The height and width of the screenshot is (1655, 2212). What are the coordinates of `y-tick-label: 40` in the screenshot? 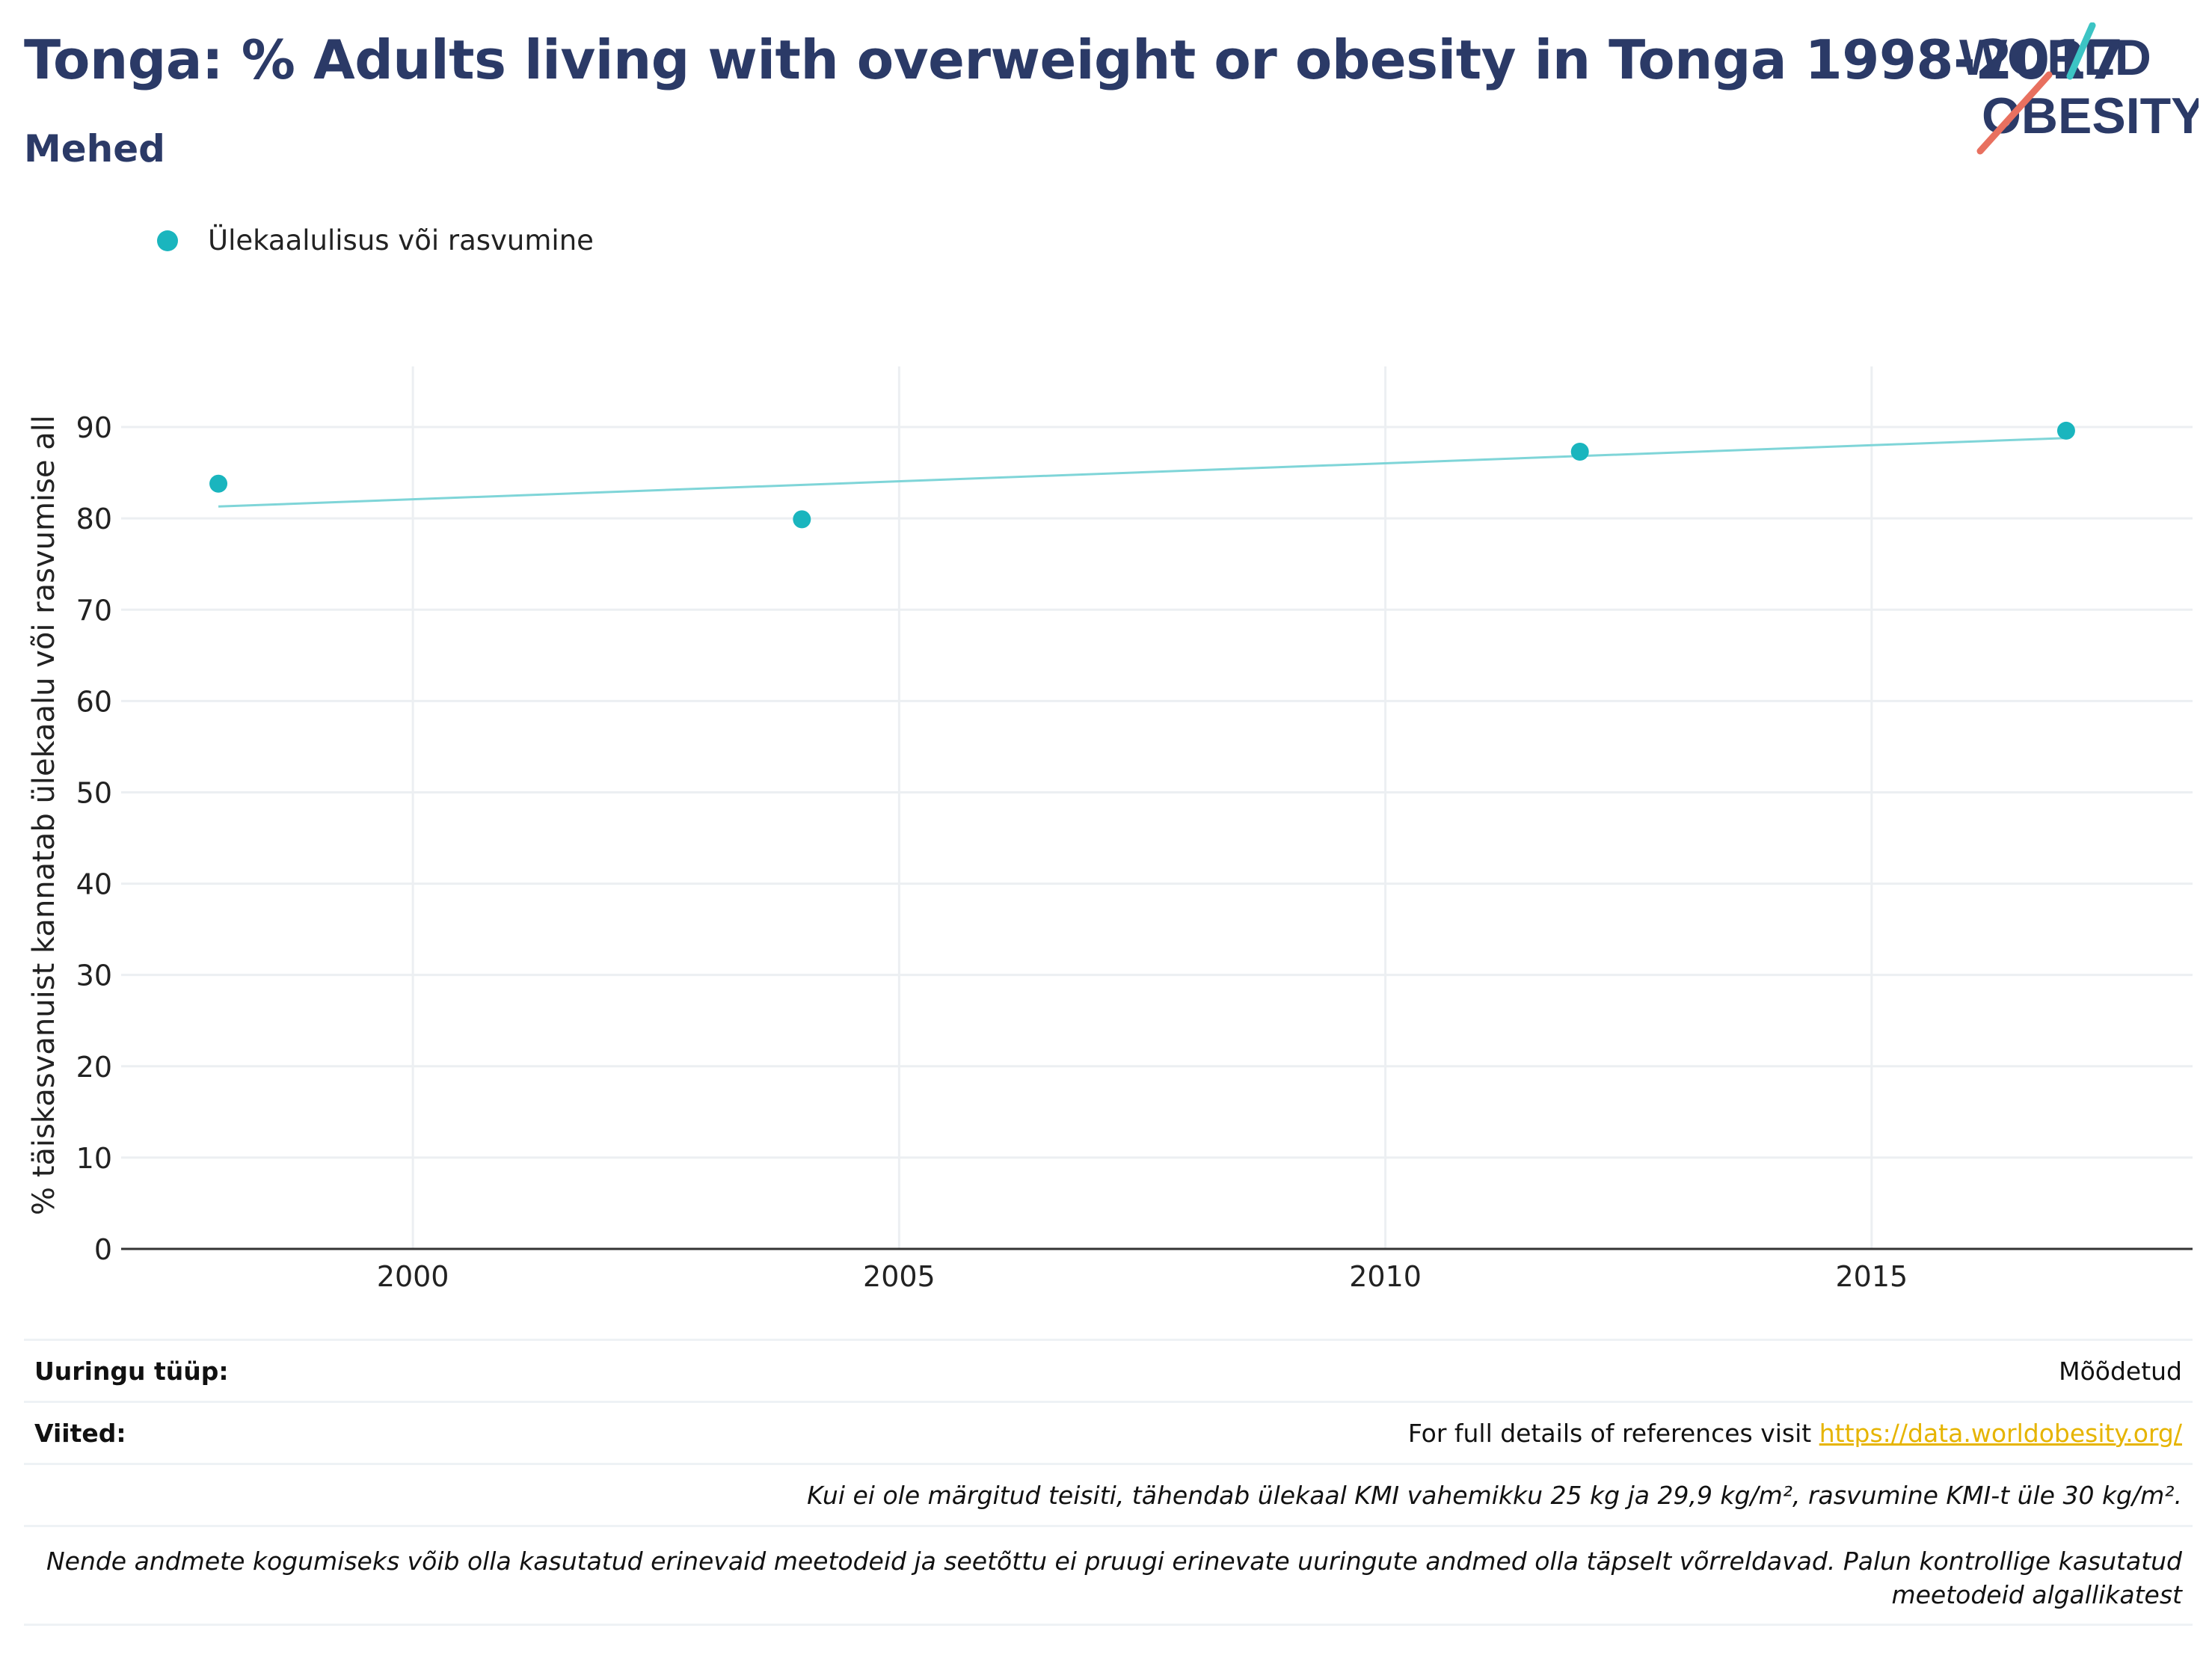 It's located at (94, 884).